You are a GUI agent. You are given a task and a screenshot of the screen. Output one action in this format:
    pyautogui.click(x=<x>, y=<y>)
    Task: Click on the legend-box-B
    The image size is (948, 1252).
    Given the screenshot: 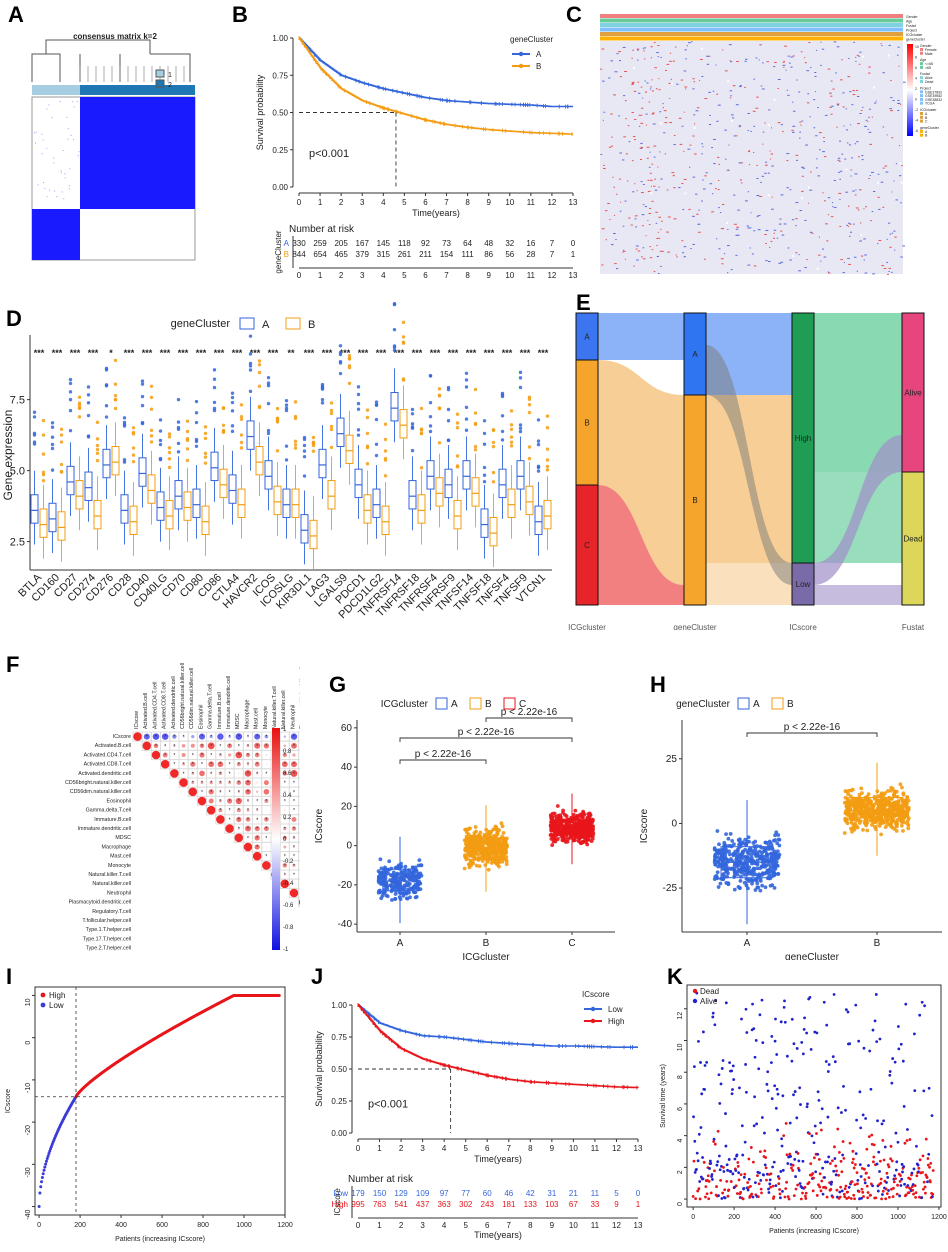 What is the action you would take?
    pyautogui.click(x=475, y=703)
    